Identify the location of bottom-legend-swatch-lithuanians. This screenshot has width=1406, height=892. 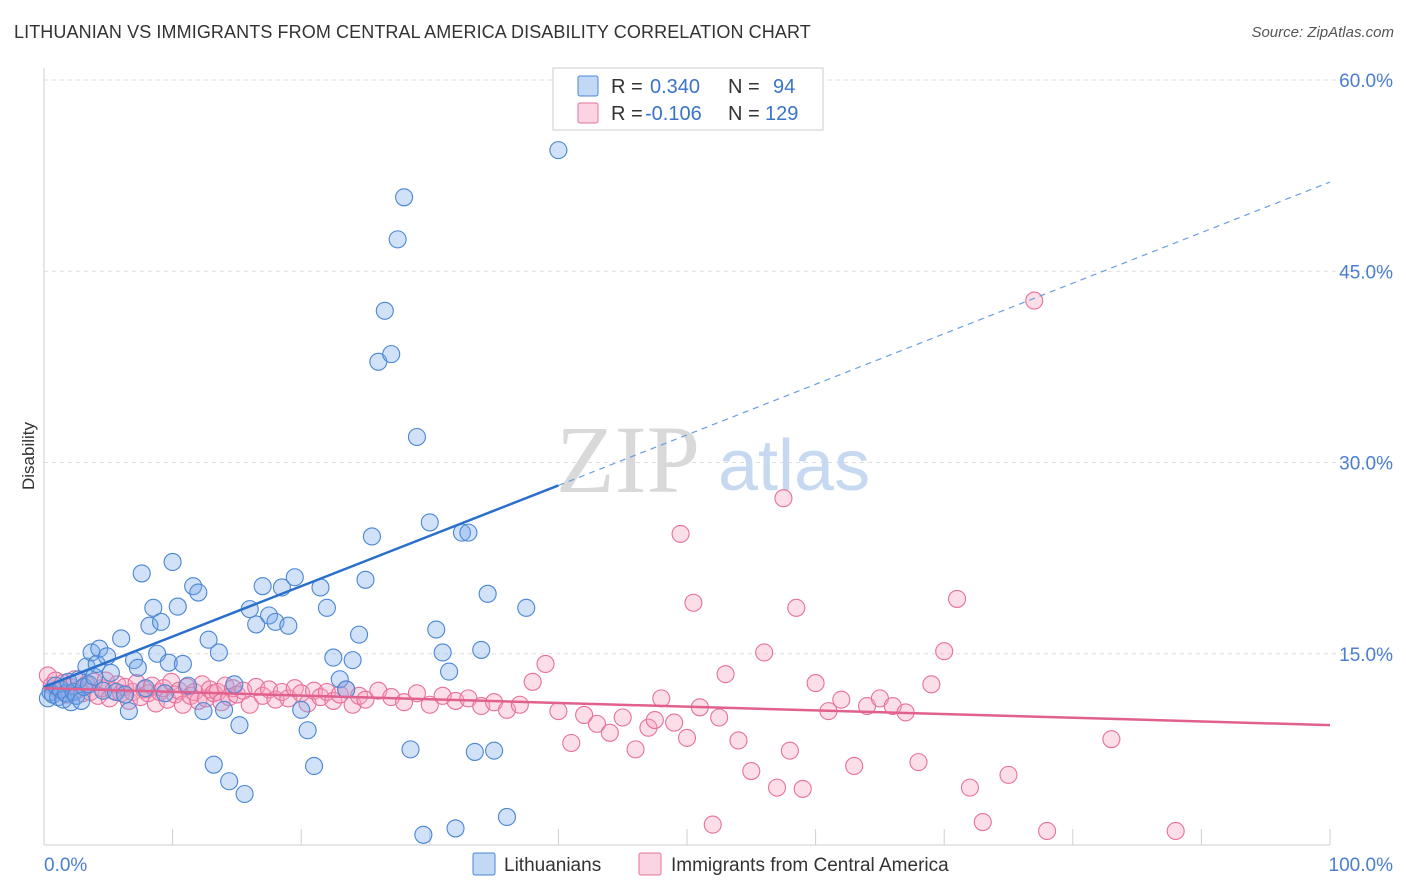
(484, 864).